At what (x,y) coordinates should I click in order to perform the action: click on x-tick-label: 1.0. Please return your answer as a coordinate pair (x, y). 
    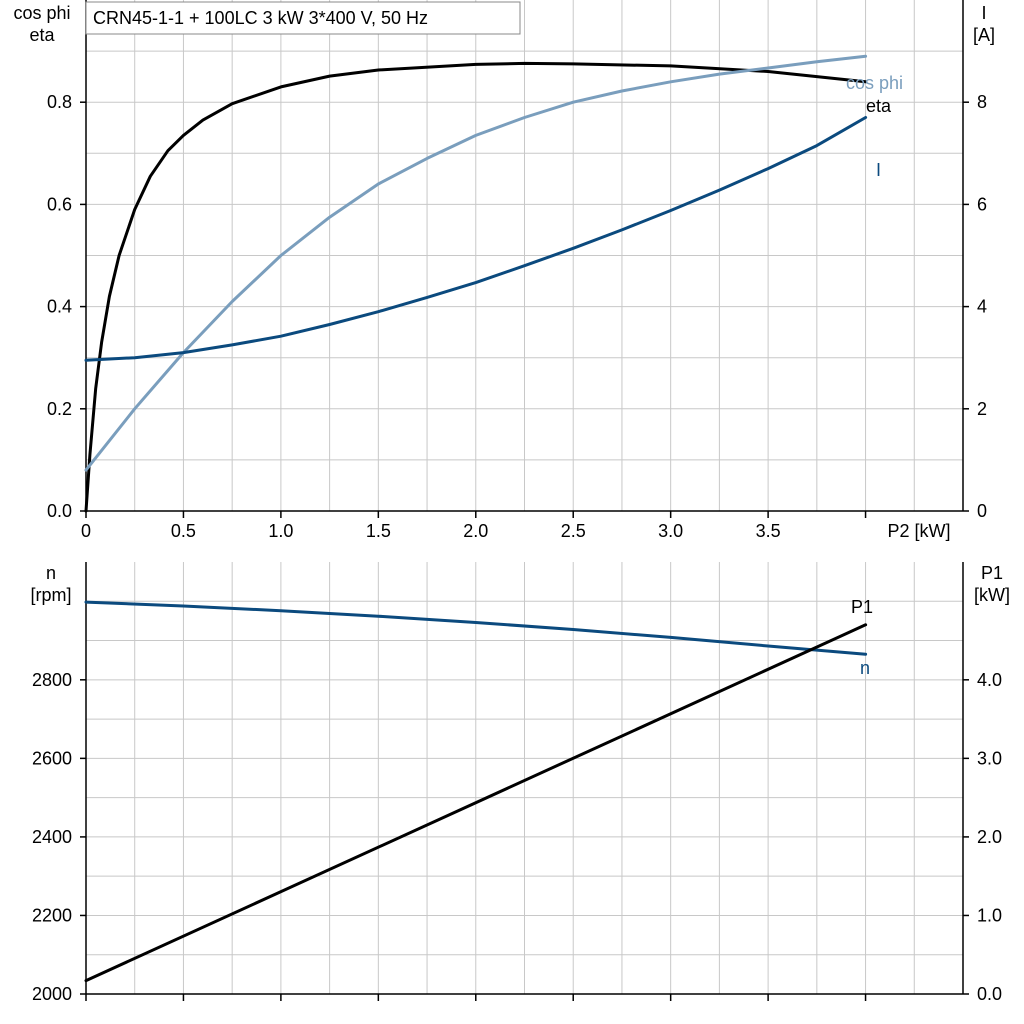
    Looking at the image, I should click on (280, 531).